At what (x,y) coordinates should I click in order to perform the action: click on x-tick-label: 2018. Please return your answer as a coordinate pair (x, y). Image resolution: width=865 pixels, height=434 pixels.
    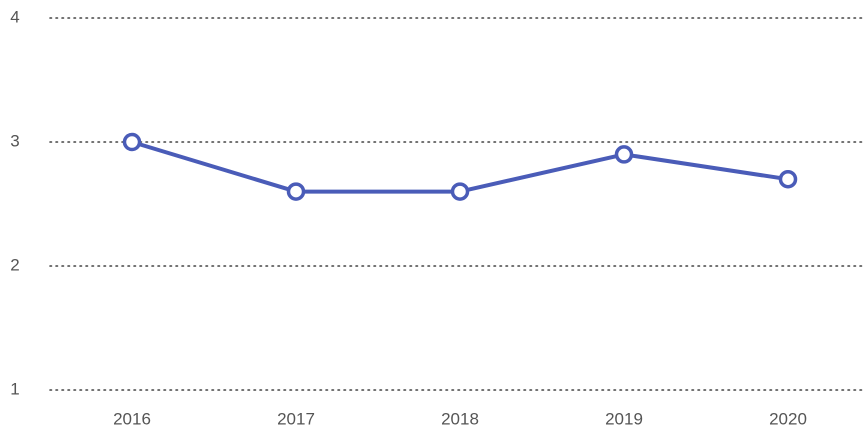
    Looking at the image, I should click on (460, 418).